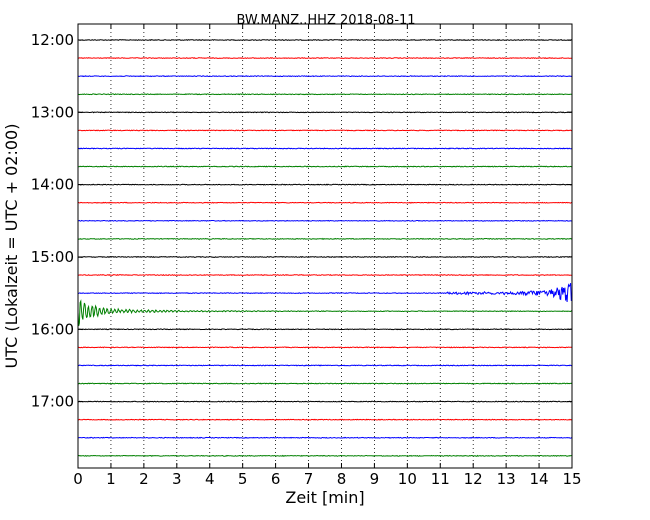  I want to click on x-tick-label: 11, so click(440, 479).